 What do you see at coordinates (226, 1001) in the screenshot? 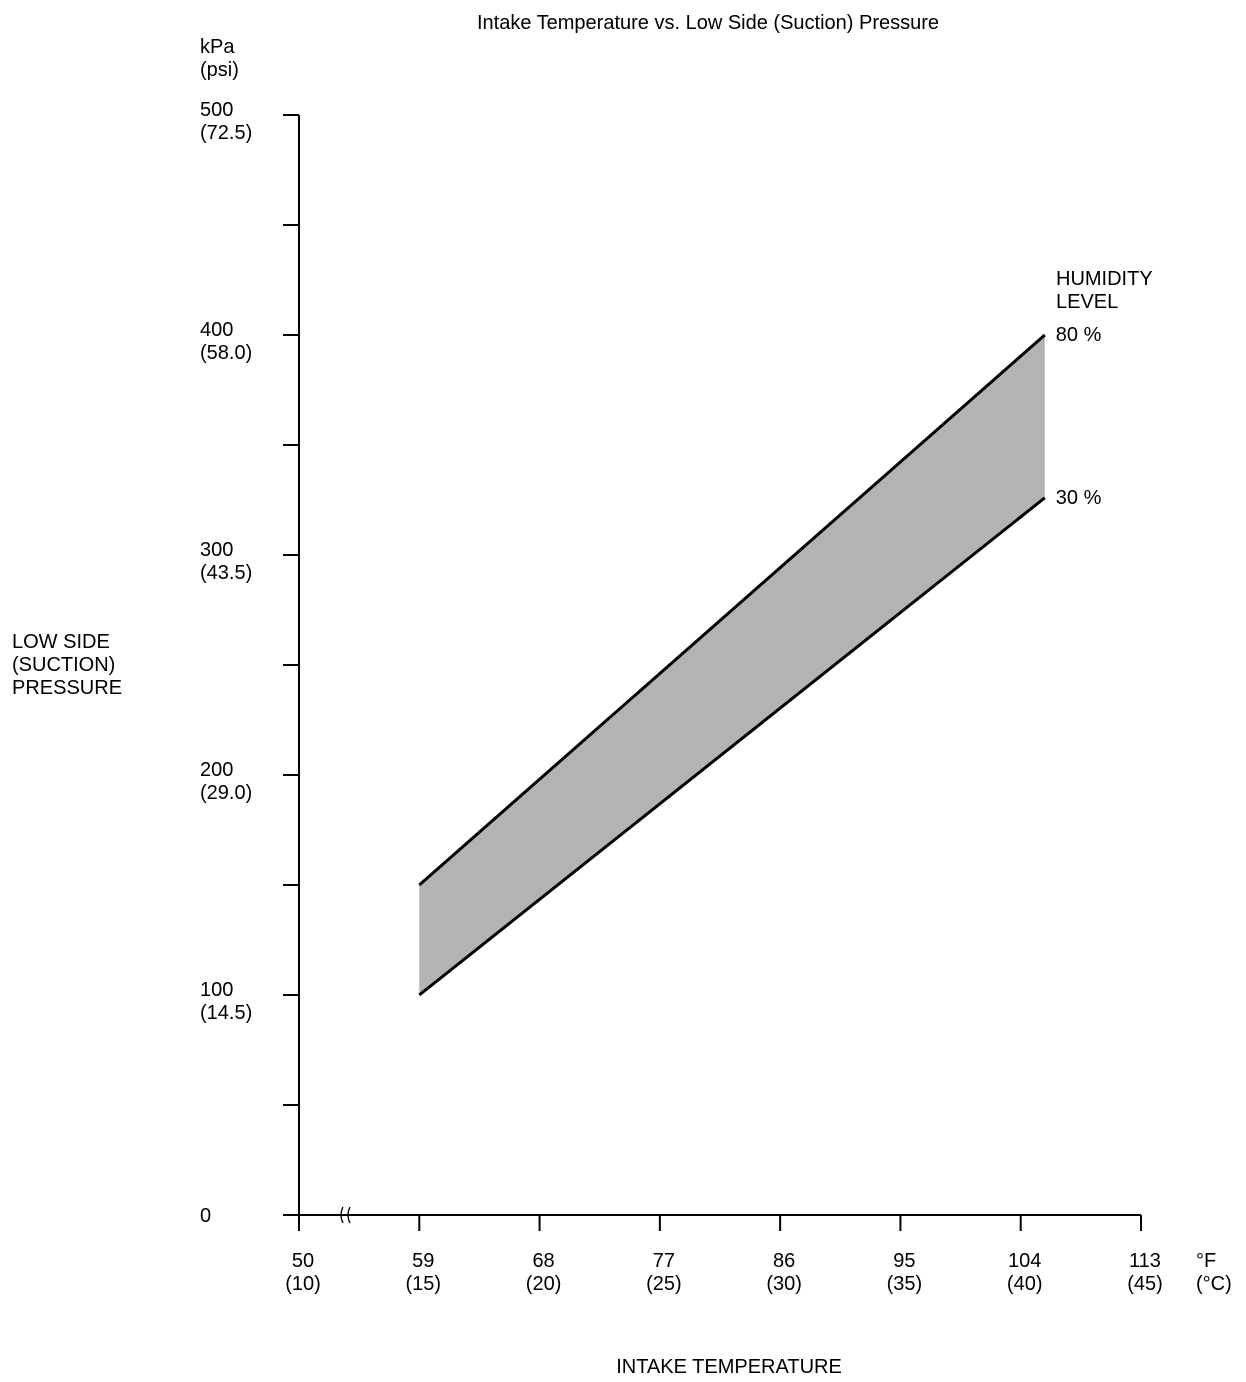
I see `y-tick-label: 100 (14.5)` at bounding box center [226, 1001].